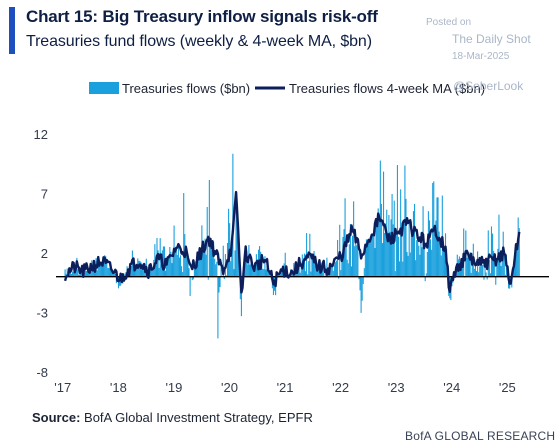 Image resolution: width=558 pixels, height=446 pixels. What do you see at coordinates (44, 193) in the screenshot?
I see `y-tick-label: 7` at bounding box center [44, 193].